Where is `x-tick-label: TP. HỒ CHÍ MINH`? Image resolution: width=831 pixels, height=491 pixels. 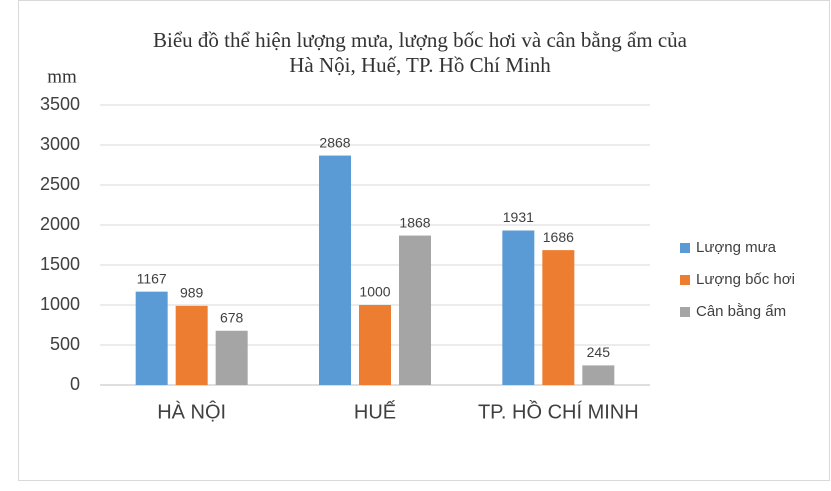 x-tick-label: TP. HỒ CHÍ MINH is located at coordinates (558, 411).